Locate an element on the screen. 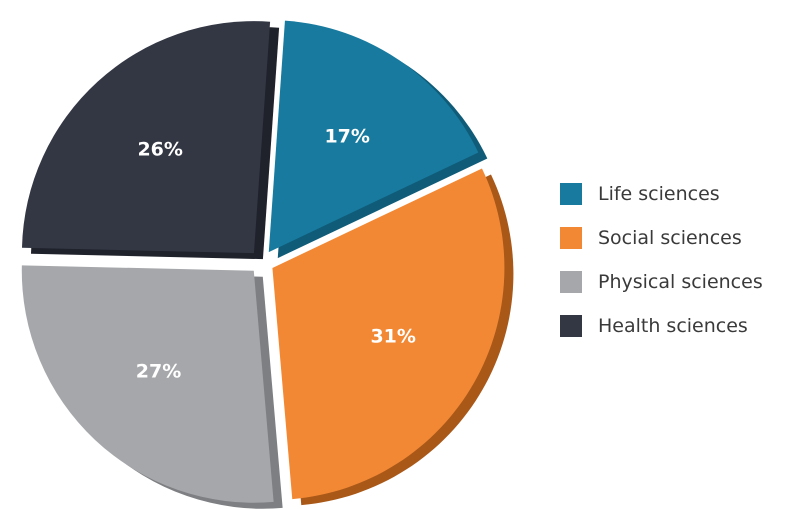 The image size is (800, 510). pie-slice-value-label-social-sciences: 31% is located at coordinates (392, 337).